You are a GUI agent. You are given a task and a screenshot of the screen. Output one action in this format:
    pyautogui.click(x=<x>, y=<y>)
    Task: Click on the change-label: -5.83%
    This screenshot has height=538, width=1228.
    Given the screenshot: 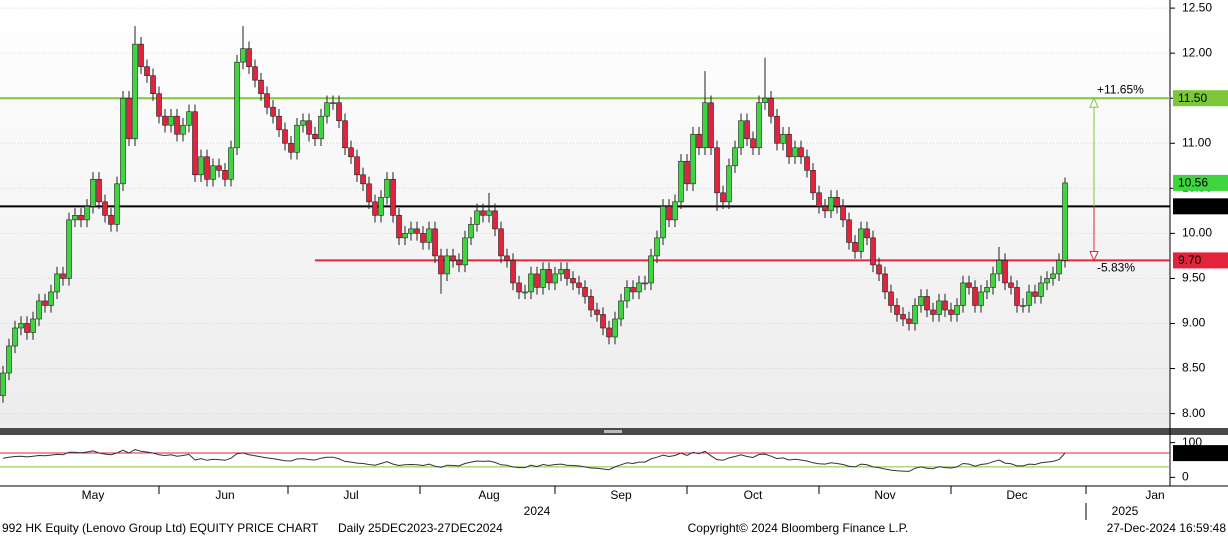 What is the action you would take?
    pyautogui.click(x=1116, y=268)
    